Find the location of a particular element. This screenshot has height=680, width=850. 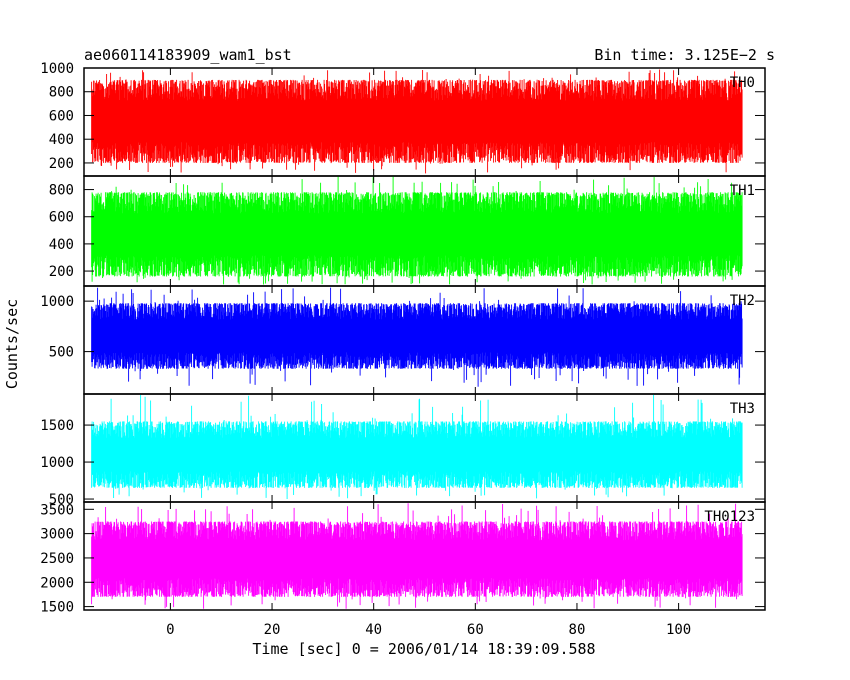

y-tick-label-th0123-1500: 1500 is located at coordinates (57, 608).